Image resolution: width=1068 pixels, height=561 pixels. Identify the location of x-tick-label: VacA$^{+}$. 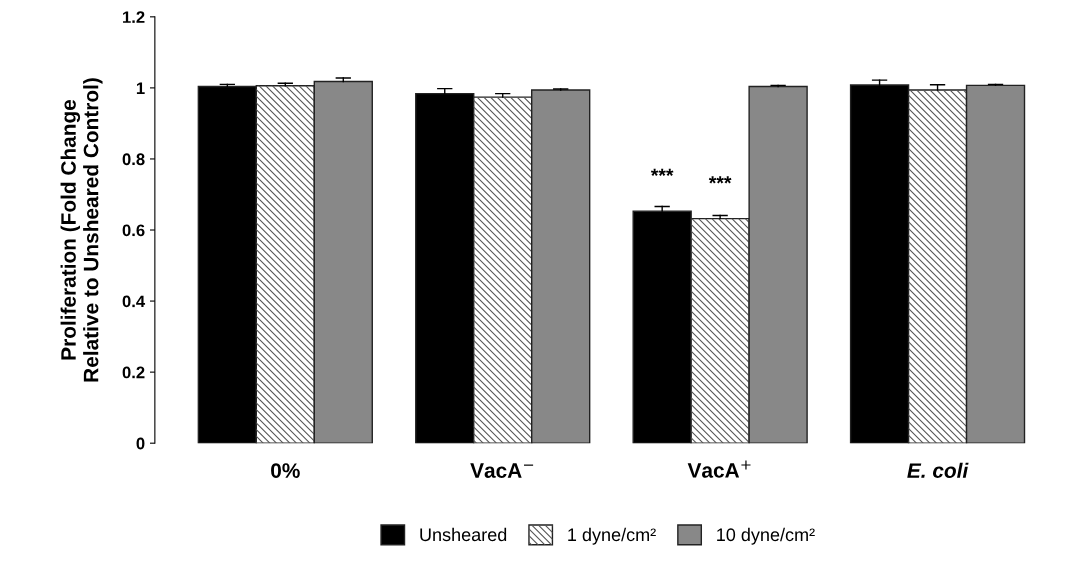
(719, 469).